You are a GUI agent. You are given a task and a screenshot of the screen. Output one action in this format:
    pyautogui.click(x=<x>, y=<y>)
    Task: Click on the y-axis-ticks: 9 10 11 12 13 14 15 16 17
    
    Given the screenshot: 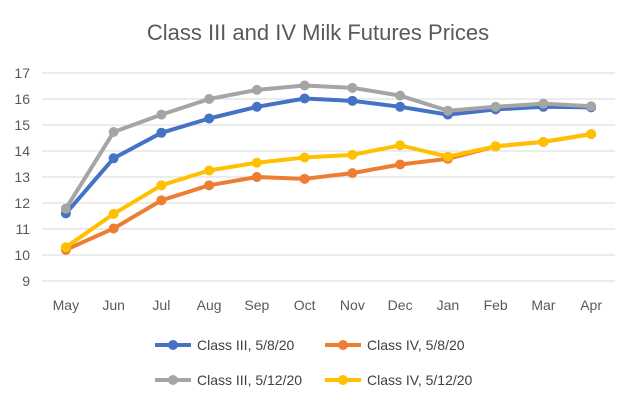 What is the action you would take?
    pyautogui.click(x=22, y=177)
    